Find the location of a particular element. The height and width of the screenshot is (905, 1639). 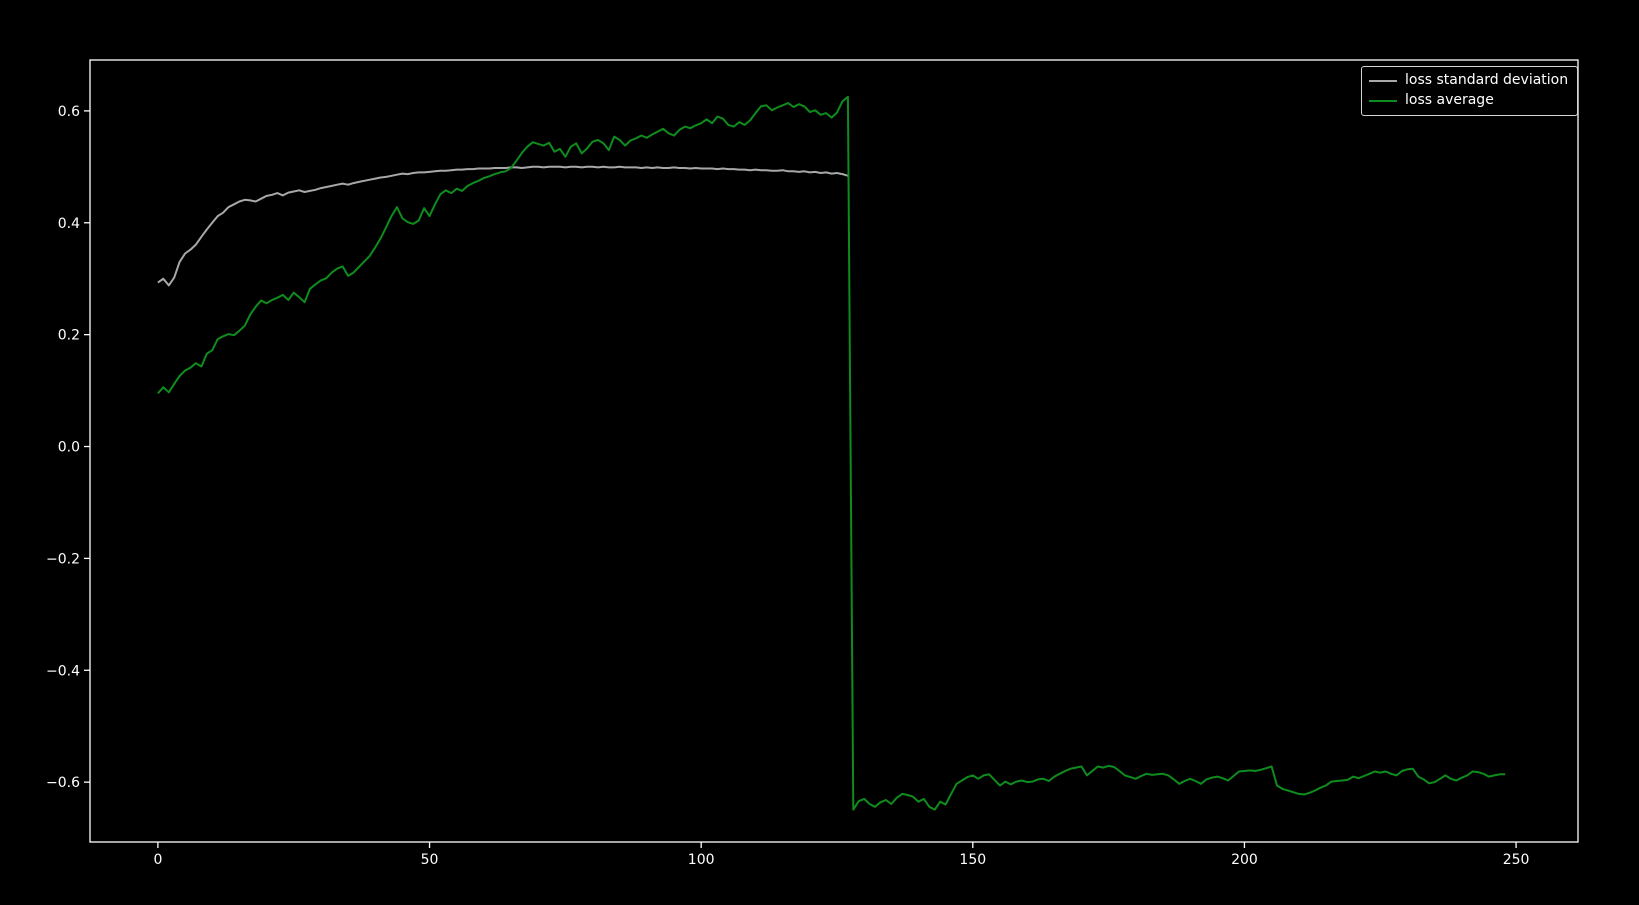

y-tick-label: 0.6 is located at coordinates (69, 112).